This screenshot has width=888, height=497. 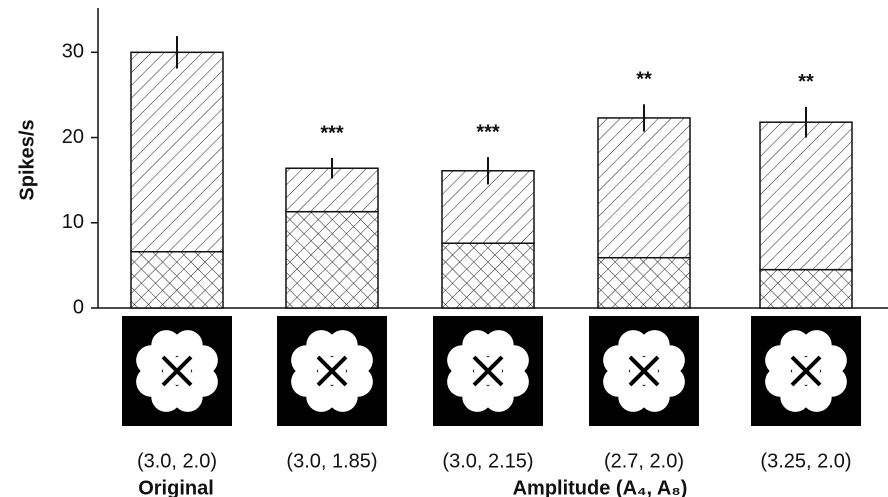 What do you see at coordinates (176, 487) in the screenshot?
I see `x-group-label: Original` at bounding box center [176, 487].